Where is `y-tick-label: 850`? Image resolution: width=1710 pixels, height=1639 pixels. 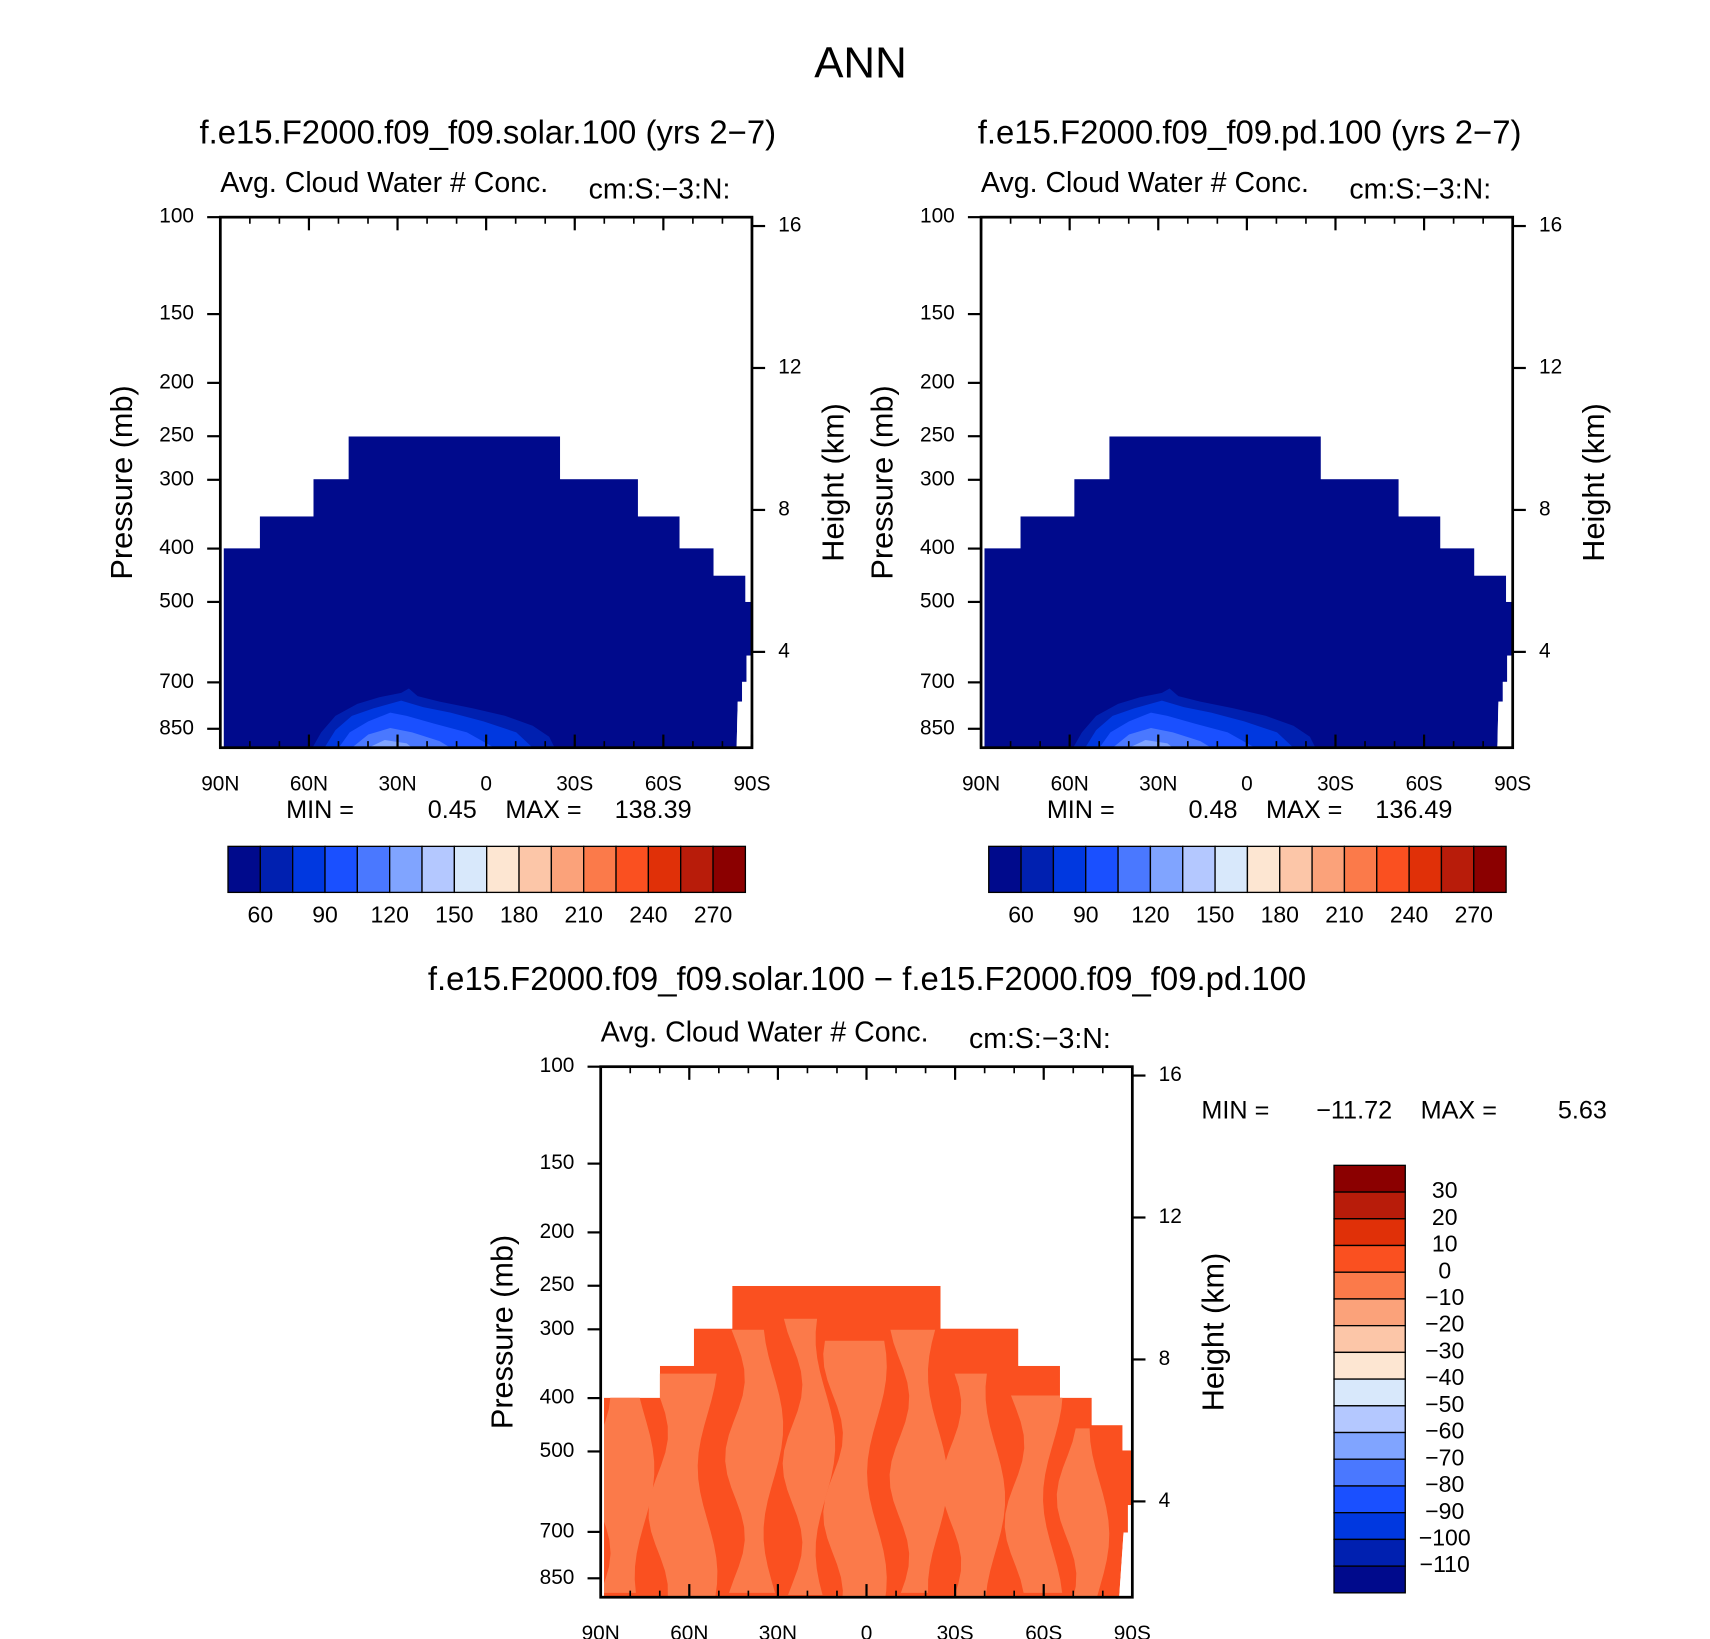
y-tick-label: 850 is located at coordinates (557, 1577).